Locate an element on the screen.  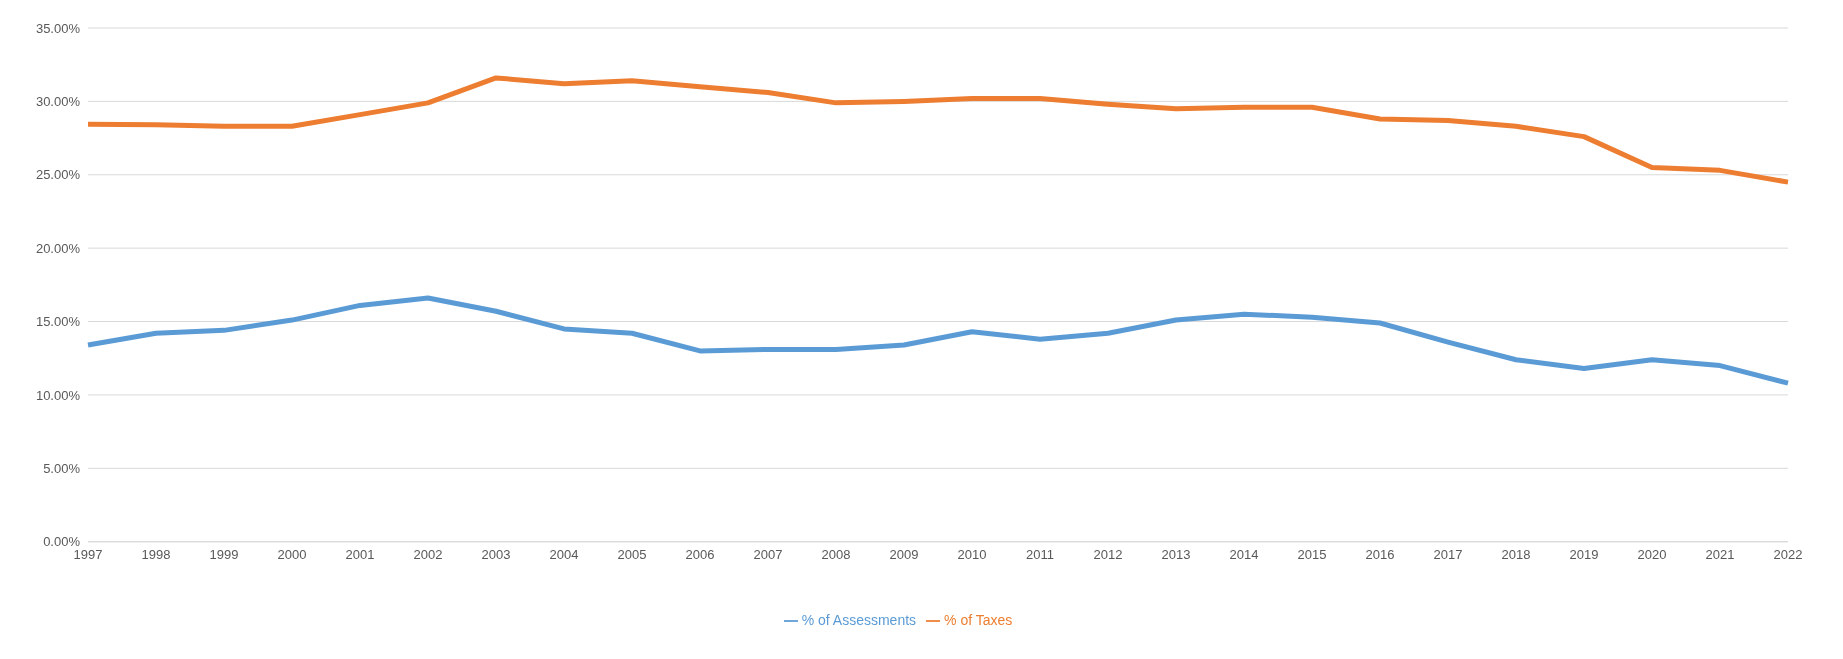
x-tick-label: 2020 is located at coordinates (1652, 554).